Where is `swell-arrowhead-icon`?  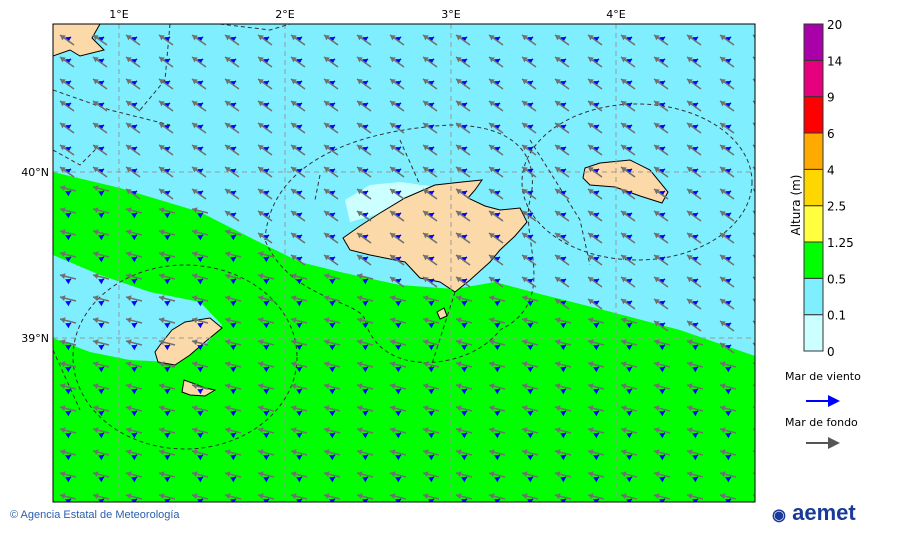
swell-arrowhead-icon is located at coordinates (834, 443).